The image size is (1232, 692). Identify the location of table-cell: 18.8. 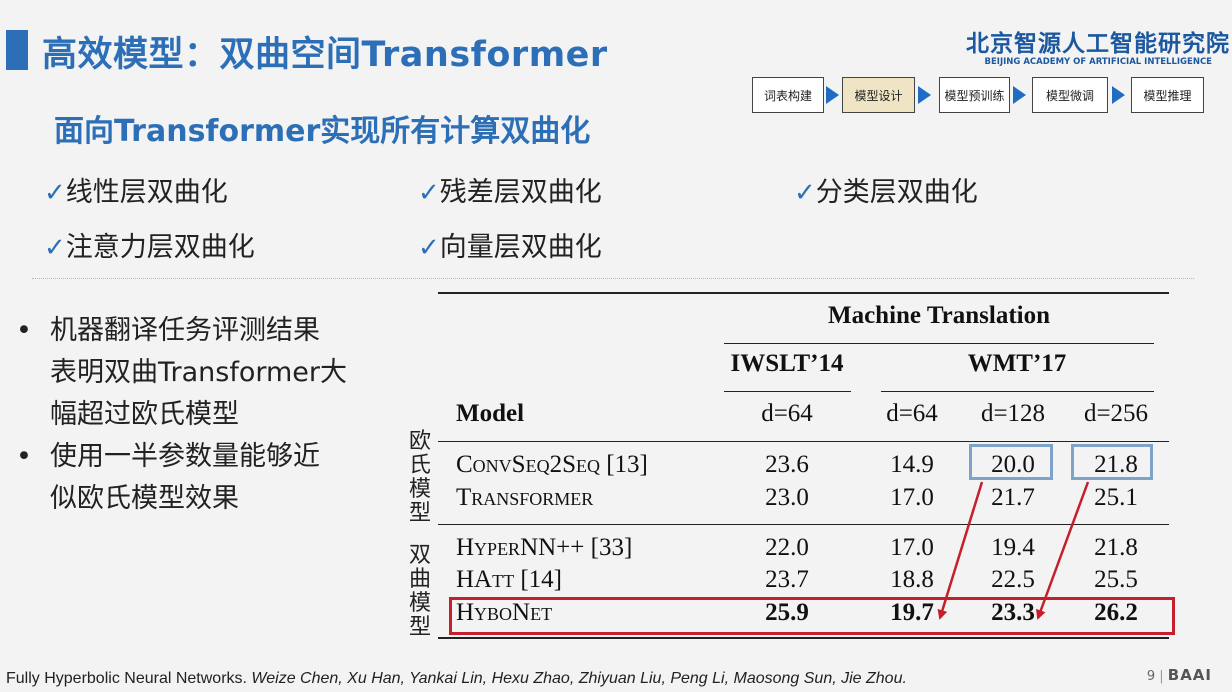
(912, 579).